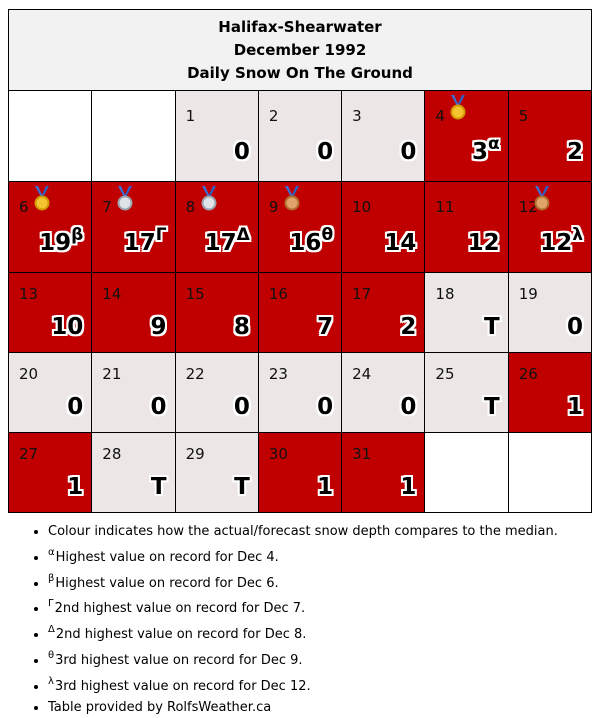 This screenshot has width=600, height=718. Describe the element at coordinates (486, 149) in the screenshot. I see `snow-depth-value: 3α` at that location.